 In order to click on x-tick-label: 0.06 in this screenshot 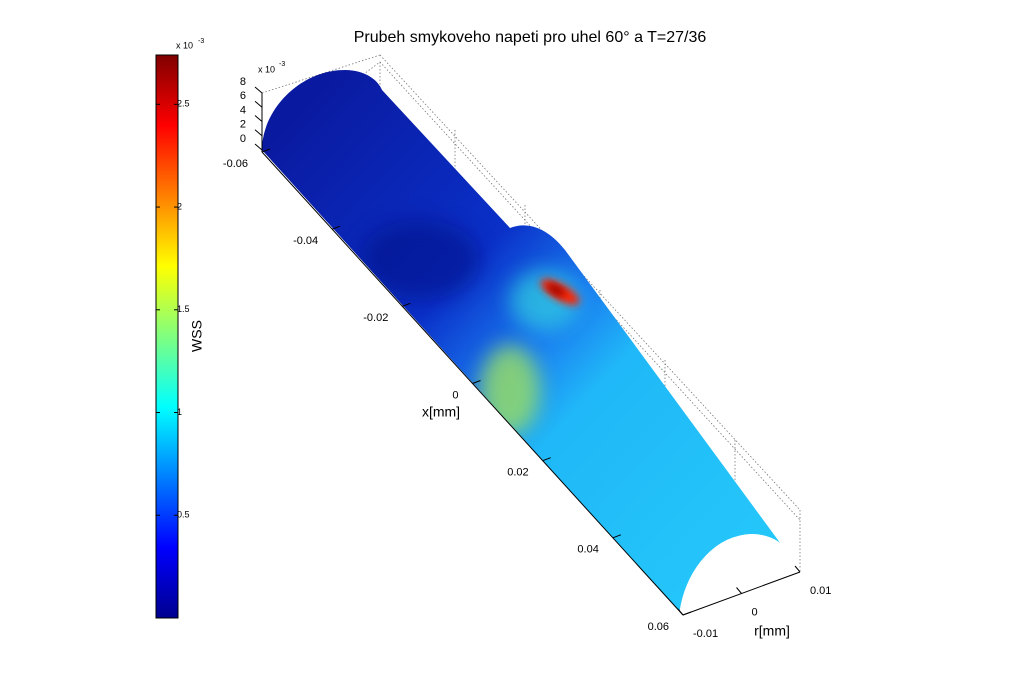, I will do `click(658, 627)`.